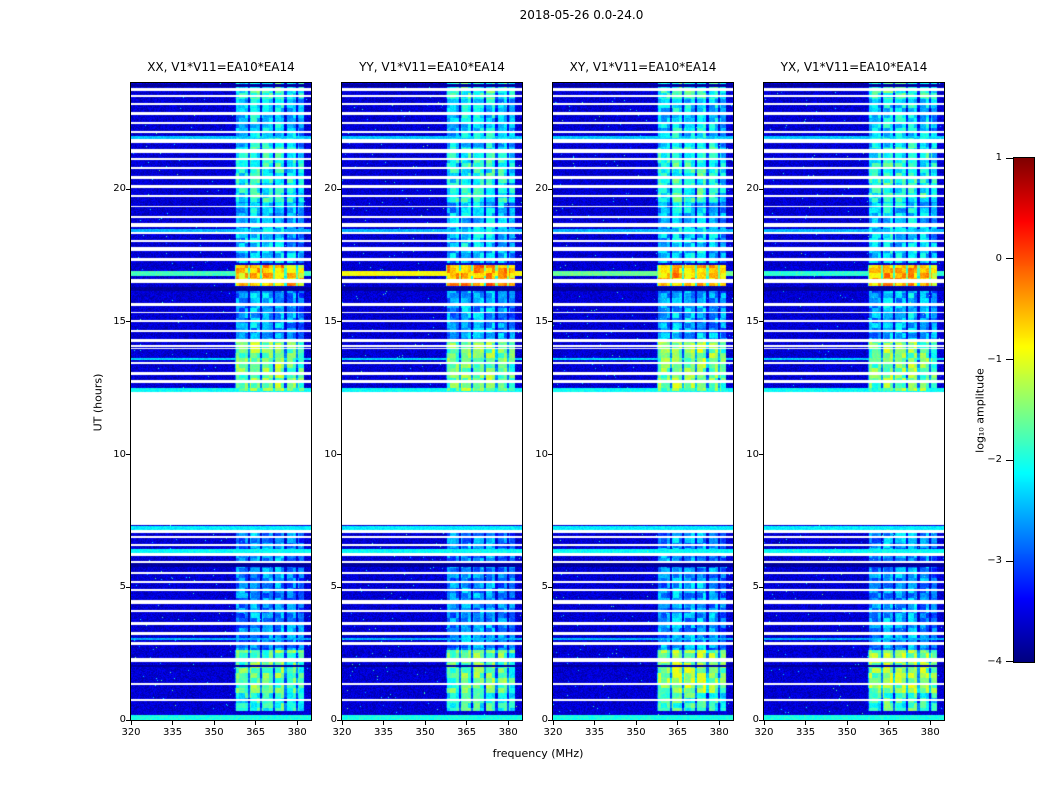 Image resolution: width=1050 pixels, height=800 pixels. Describe the element at coordinates (1011, 409) in the screenshot. I see `colorbar: 1 0 −1 −2 −3 −4` at that location.